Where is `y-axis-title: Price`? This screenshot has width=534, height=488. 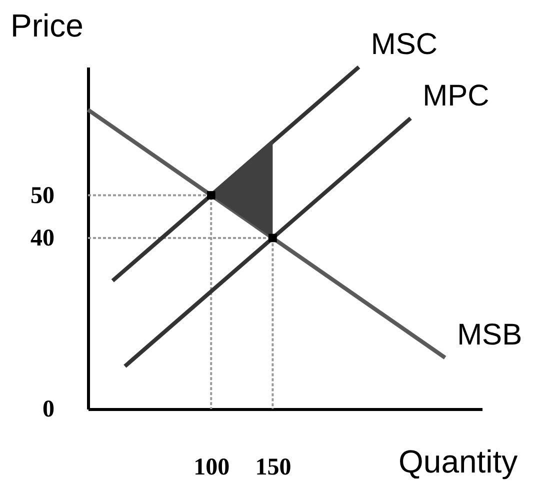 y-axis-title: Price is located at coordinates (47, 26).